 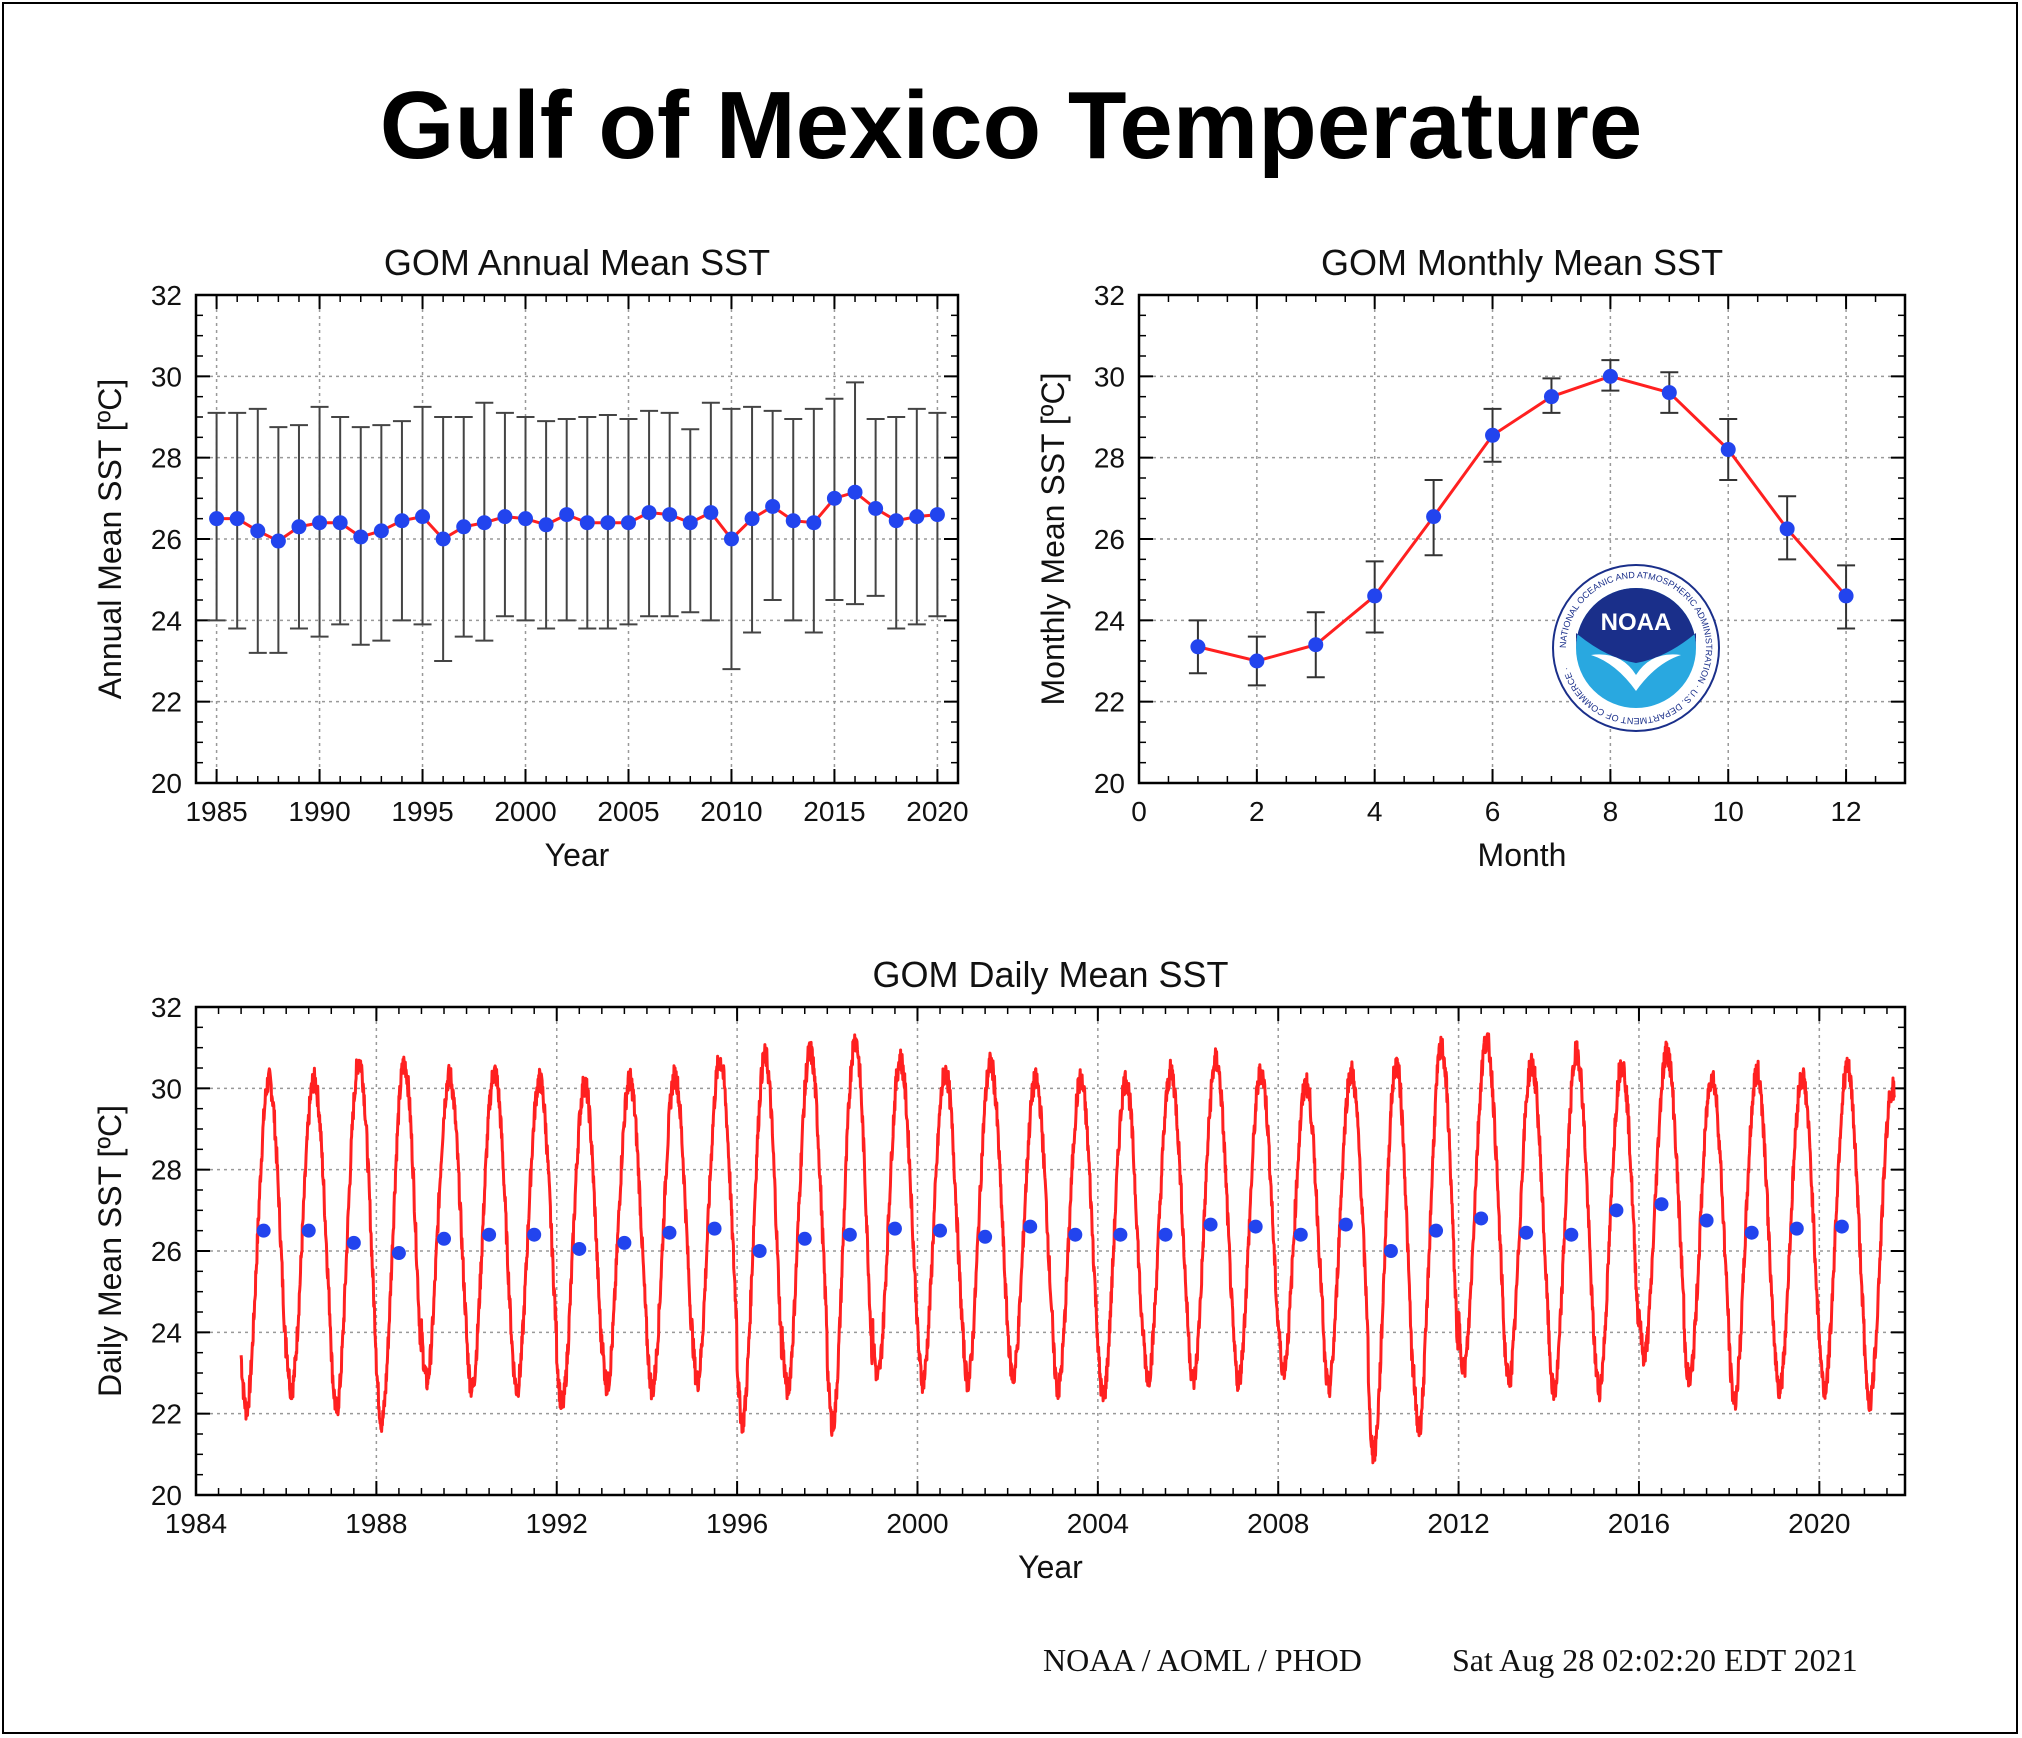 I want to click on chart1-y-tick-label: 24, so click(x=1109, y=620).